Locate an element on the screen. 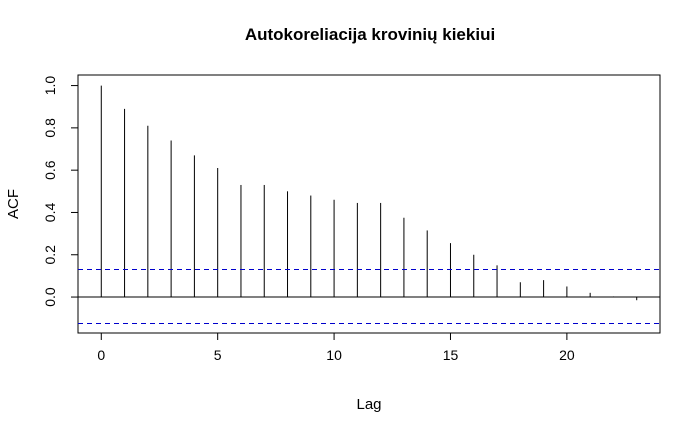 The height and width of the screenshot is (432, 700). x-tick-label: 5 is located at coordinates (218, 355).